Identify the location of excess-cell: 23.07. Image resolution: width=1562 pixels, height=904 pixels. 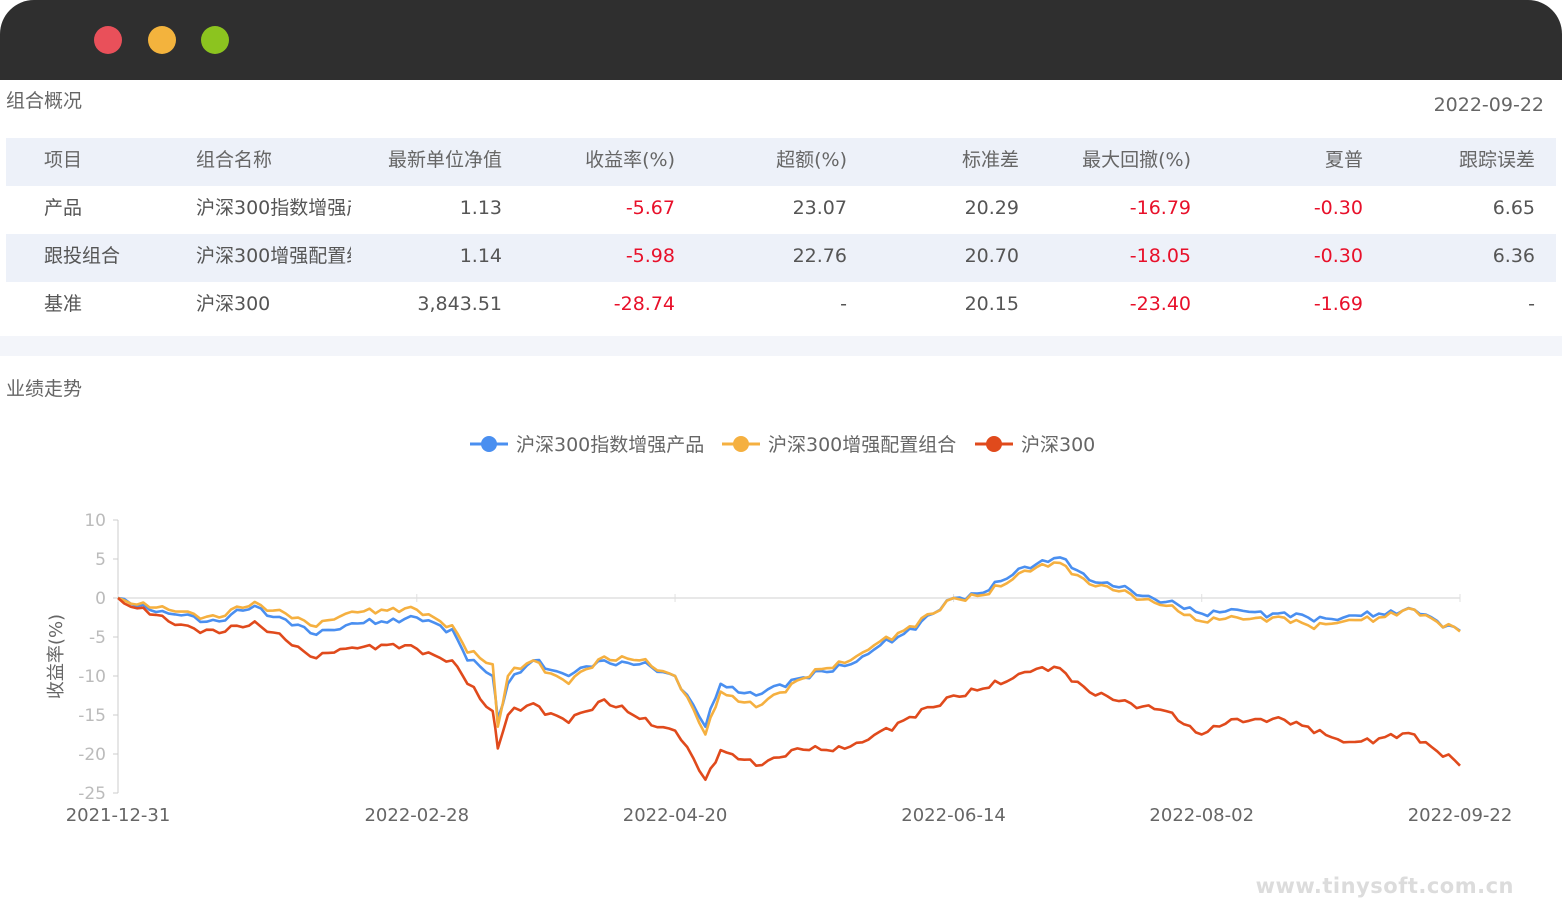
(819, 208).